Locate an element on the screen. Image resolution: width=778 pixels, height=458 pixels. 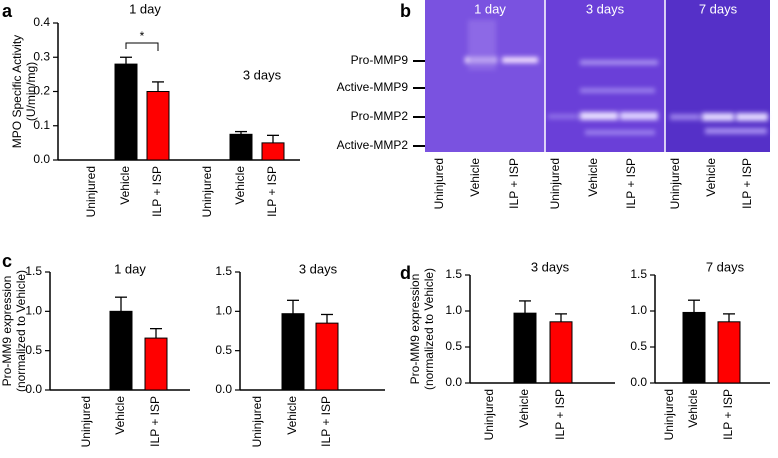
band-label: Active-MMP2 is located at coordinates (373, 145).